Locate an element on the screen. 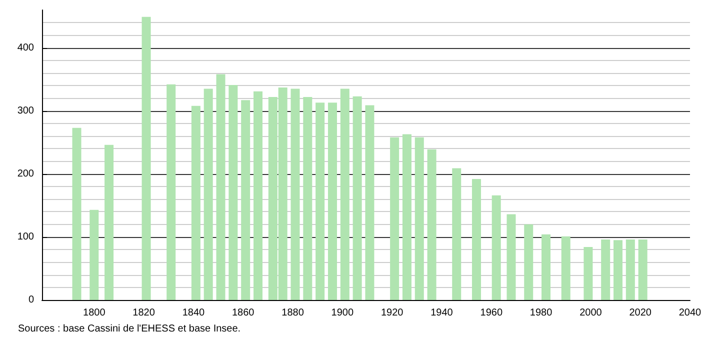 The image size is (710, 340). y-tick-label: 300 is located at coordinates (25, 110).